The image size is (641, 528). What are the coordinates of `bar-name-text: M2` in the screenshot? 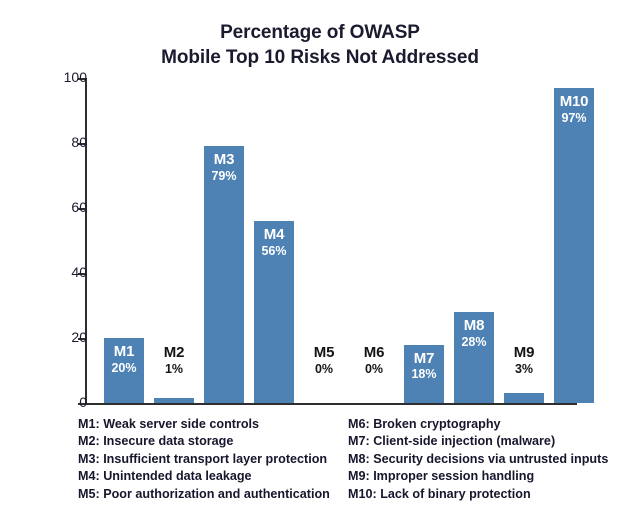 It's located at (174, 352).